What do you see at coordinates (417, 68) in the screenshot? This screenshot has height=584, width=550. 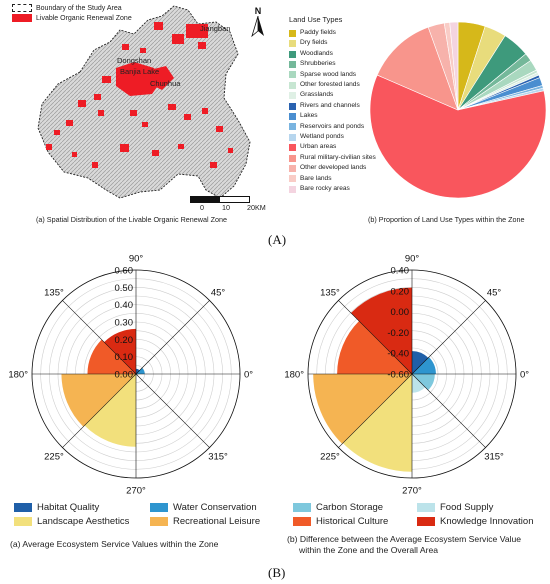 I see `pie-slice-rural-military-civilian-sites` at bounding box center [417, 68].